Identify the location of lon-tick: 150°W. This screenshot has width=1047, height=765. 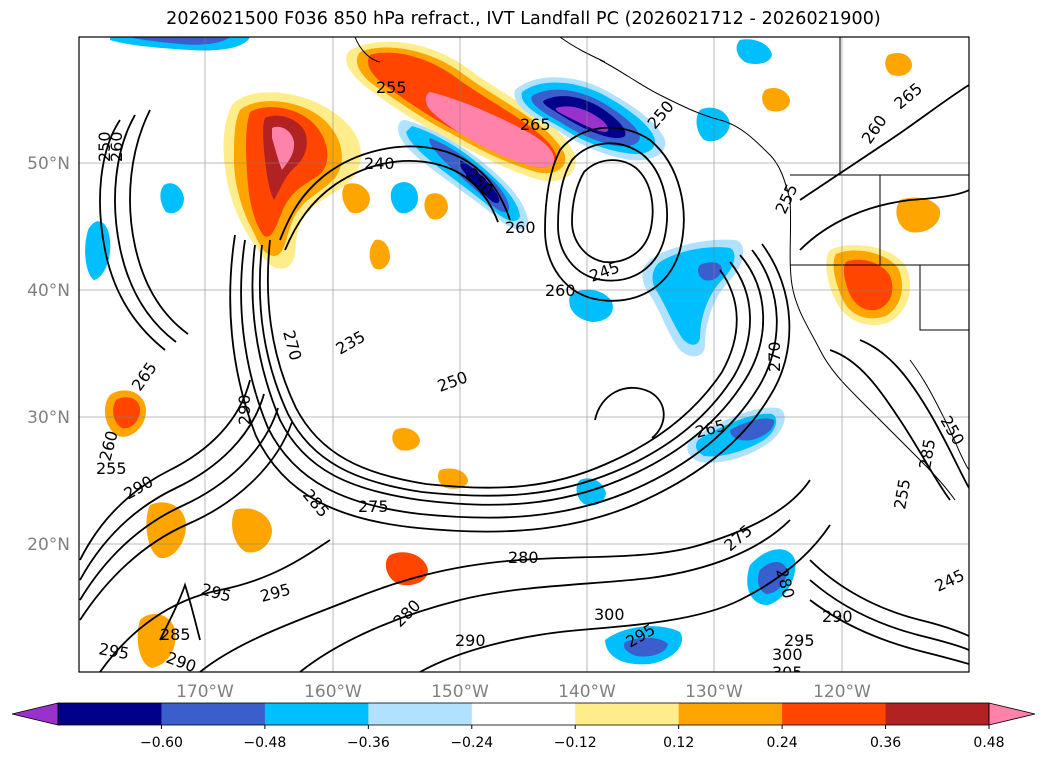
(460, 692).